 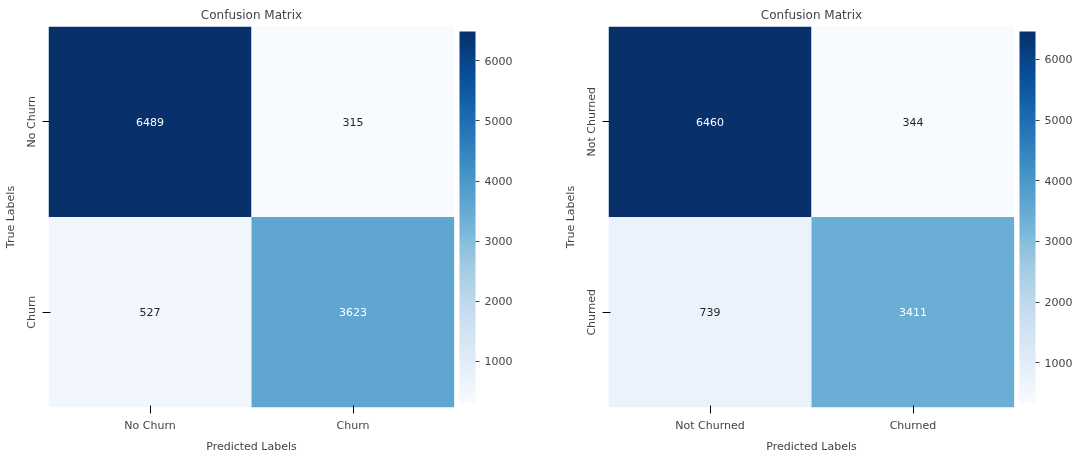 What do you see at coordinates (913, 122) in the screenshot?
I see `data-label: 344` at bounding box center [913, 122].